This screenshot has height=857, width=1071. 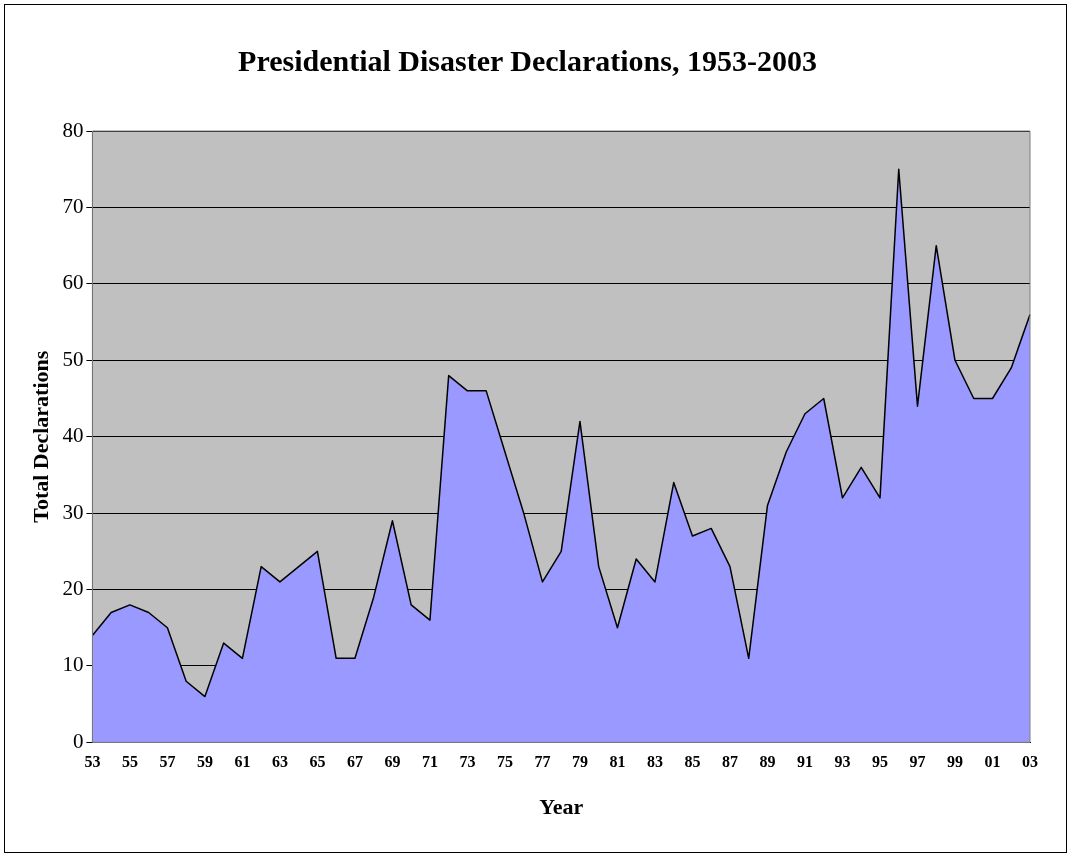 I want to click on x-tick-label: 95, so click(x=879, y=762).